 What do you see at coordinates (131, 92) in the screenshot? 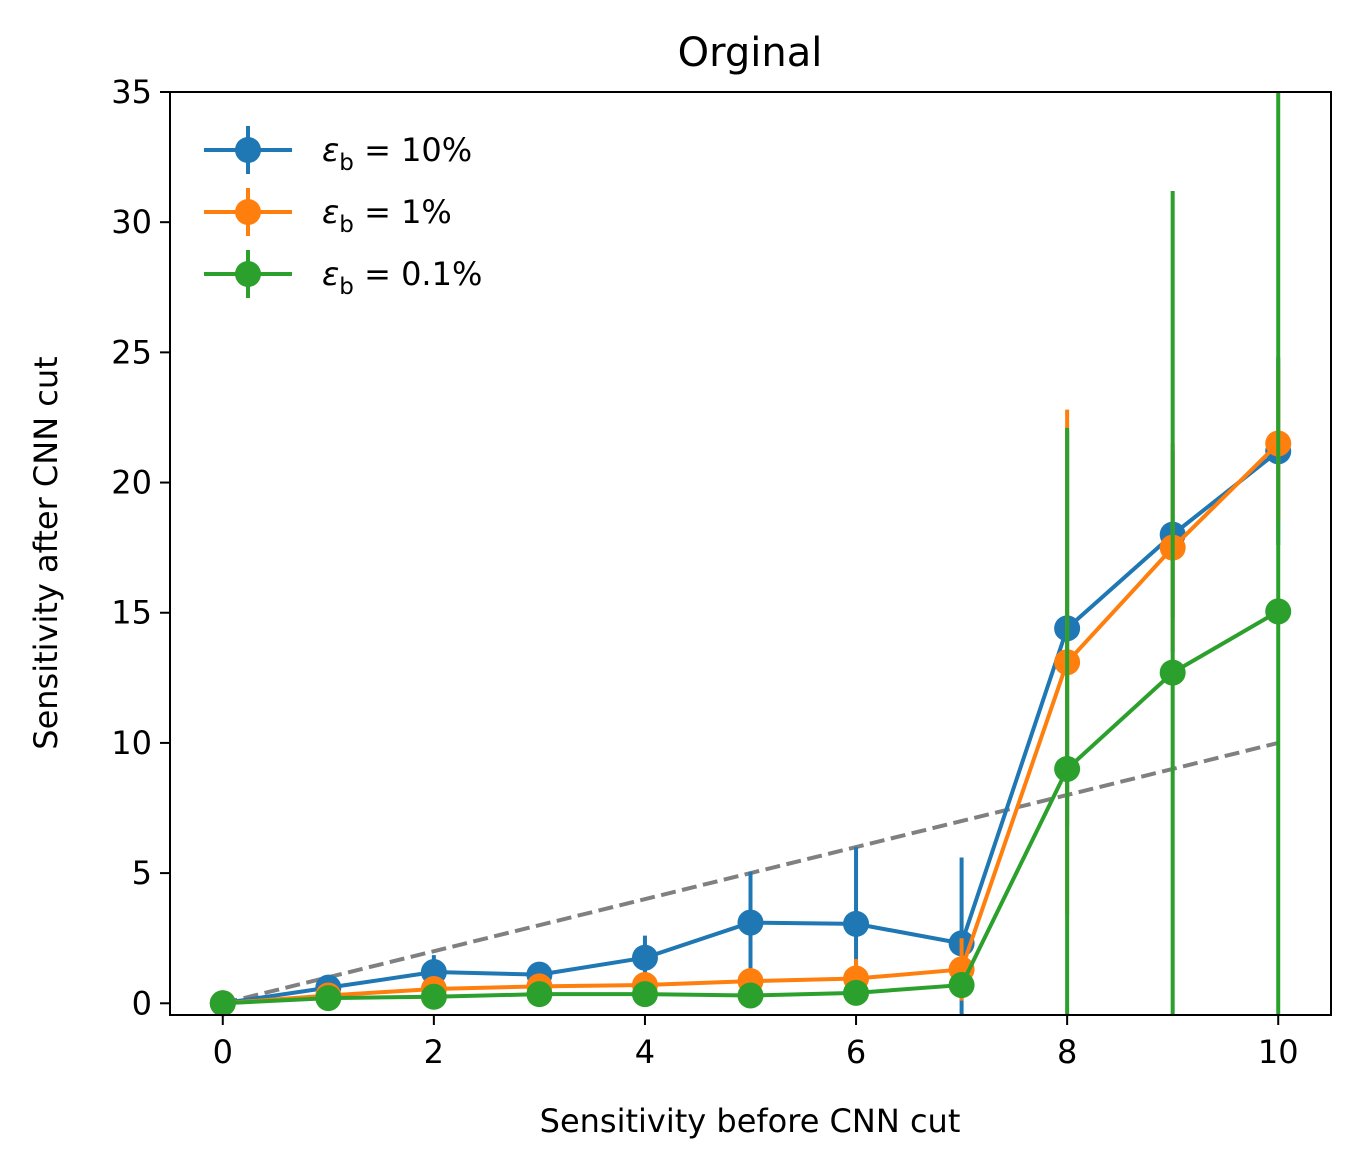
I see `y-tick-label: 35` at bounding box center [131, 92].